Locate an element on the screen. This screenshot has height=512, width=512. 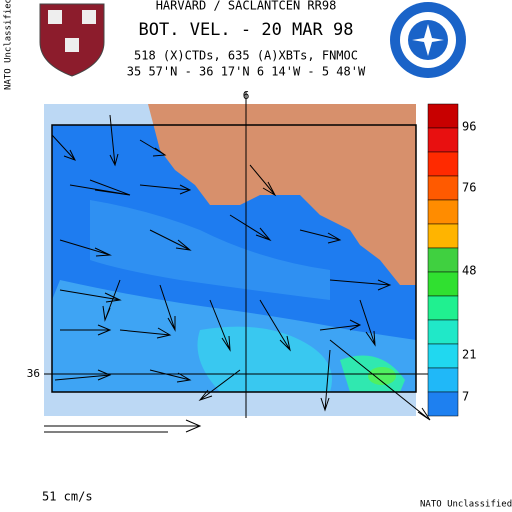
colorbar-label: 48 is located at coordinates (469, 271).